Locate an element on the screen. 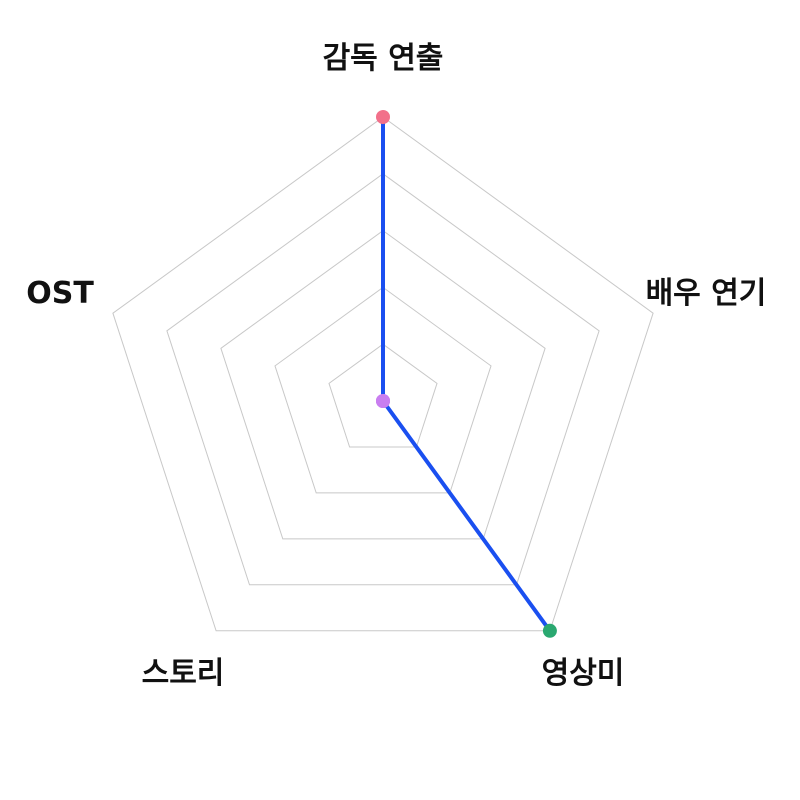 The height and width of the screenshot is (800, 800). axis-label-story: 스토리 is located at coordinates (183, 673).